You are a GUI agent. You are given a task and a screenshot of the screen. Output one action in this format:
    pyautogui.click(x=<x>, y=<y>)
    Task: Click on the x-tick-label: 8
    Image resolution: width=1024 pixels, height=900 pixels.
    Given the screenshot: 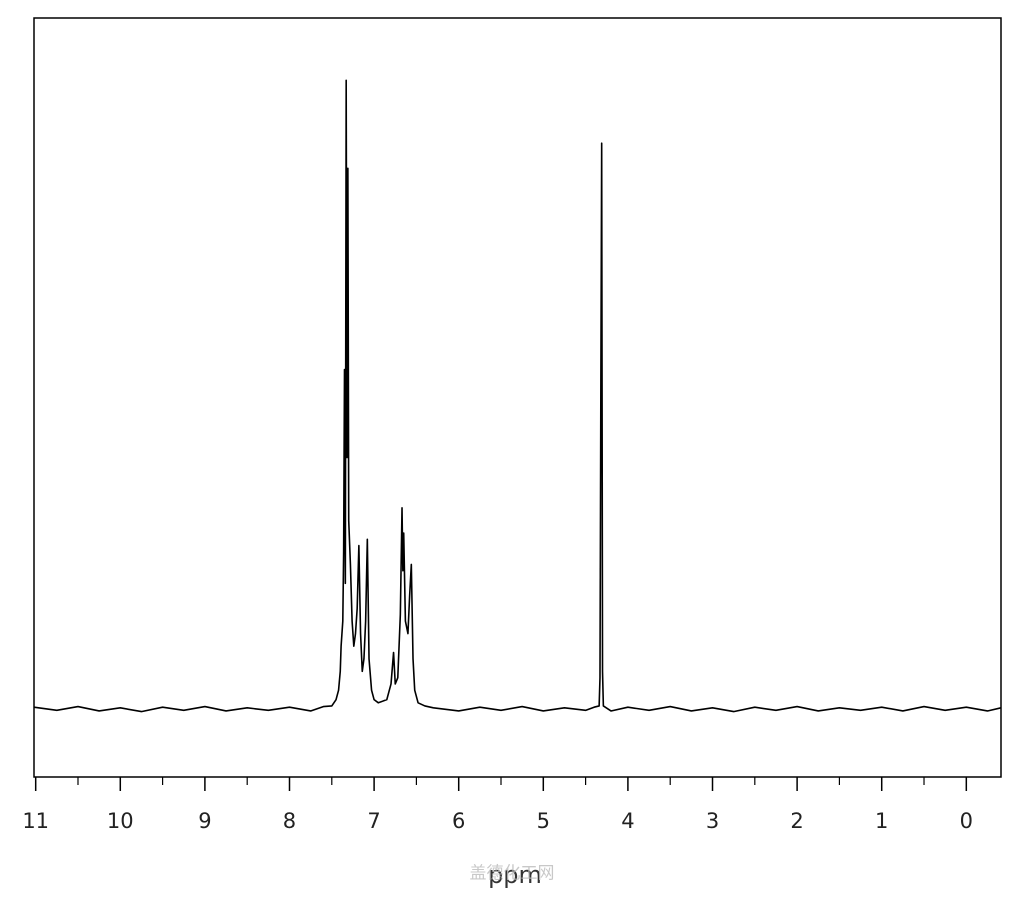 What is the action you would take?
    pyautogui.click(x=289, y=821)
    